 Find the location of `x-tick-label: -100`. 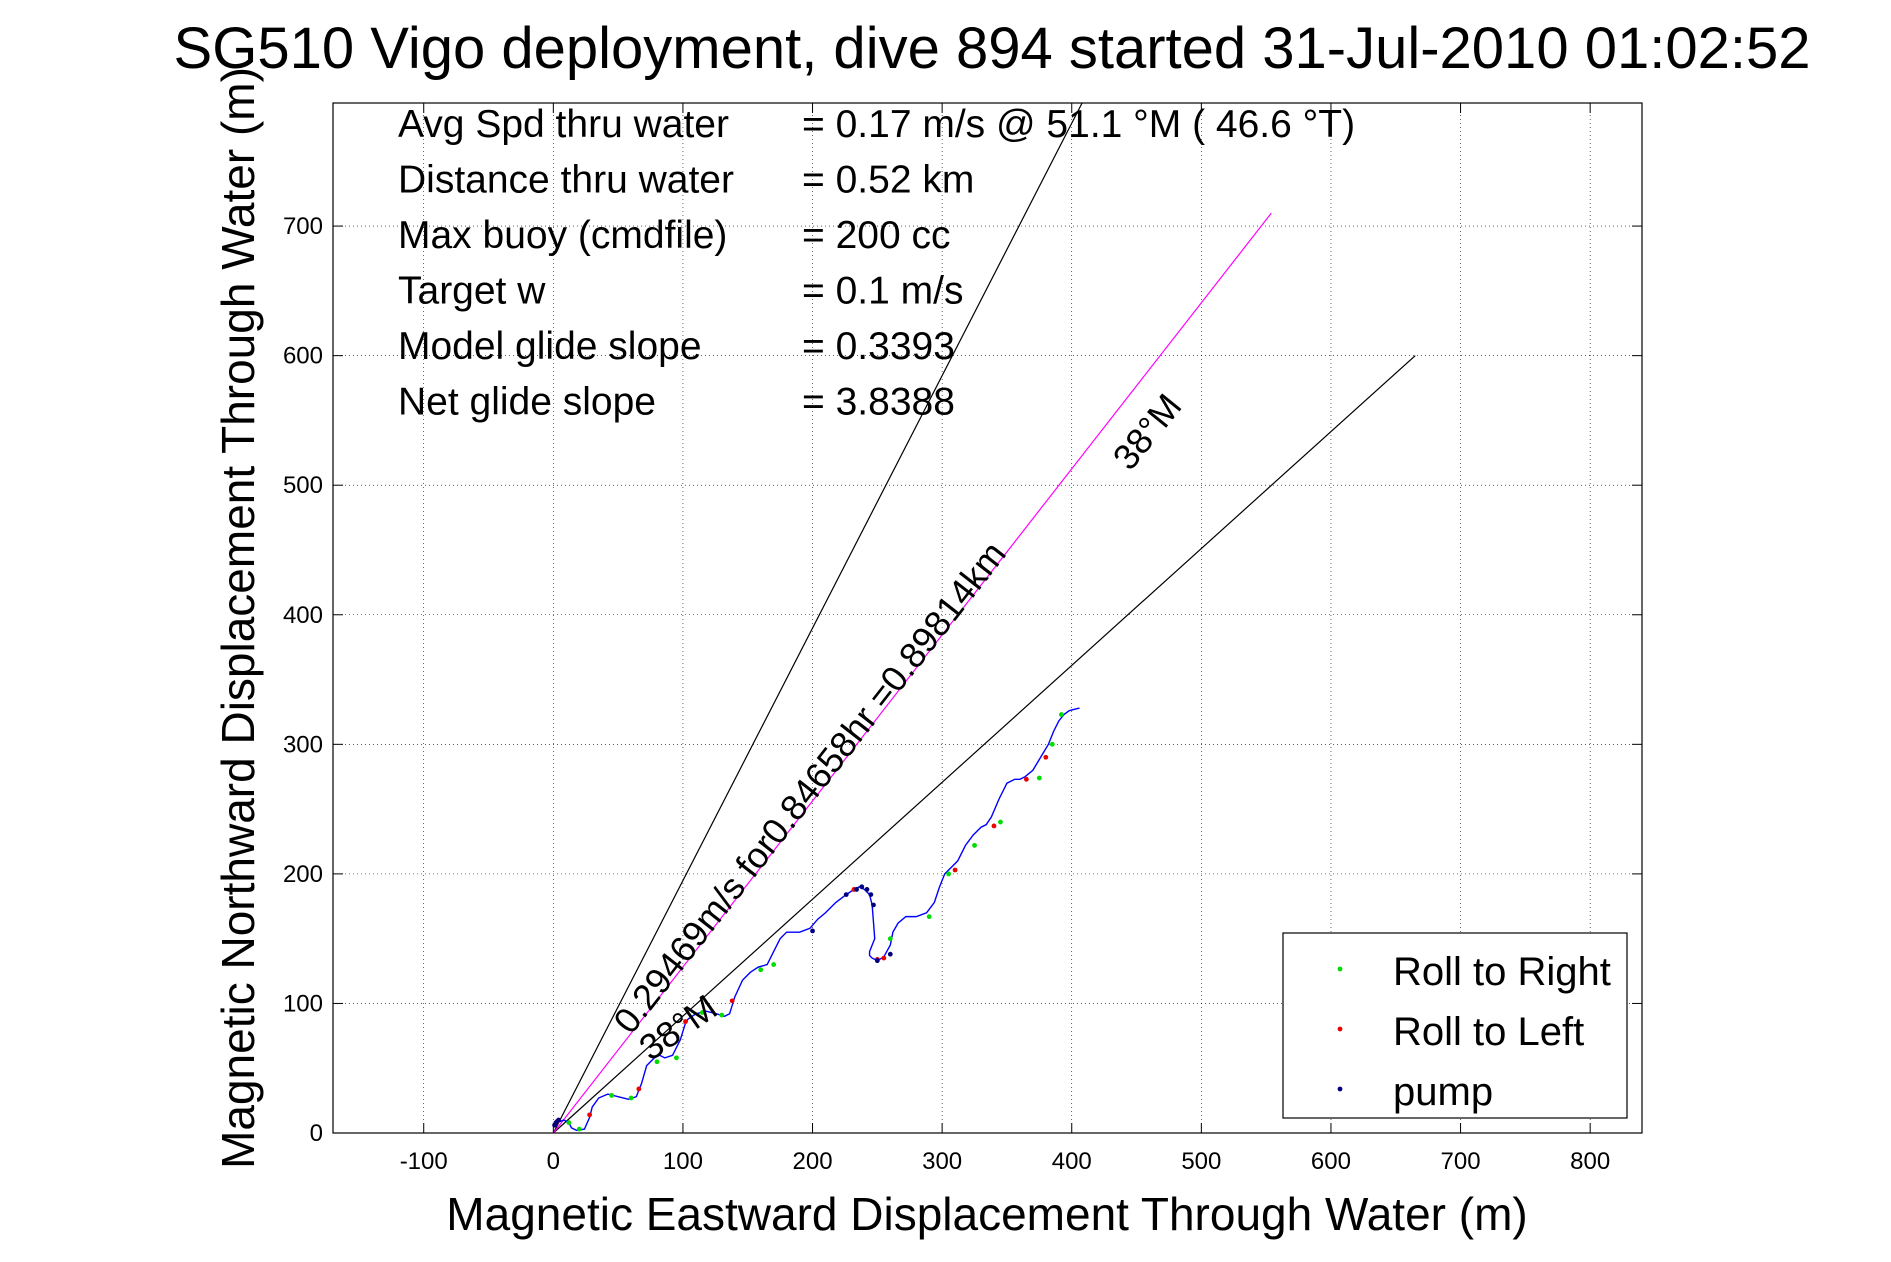

x-tick-label: -100 is located at coordinates (424, 1161).